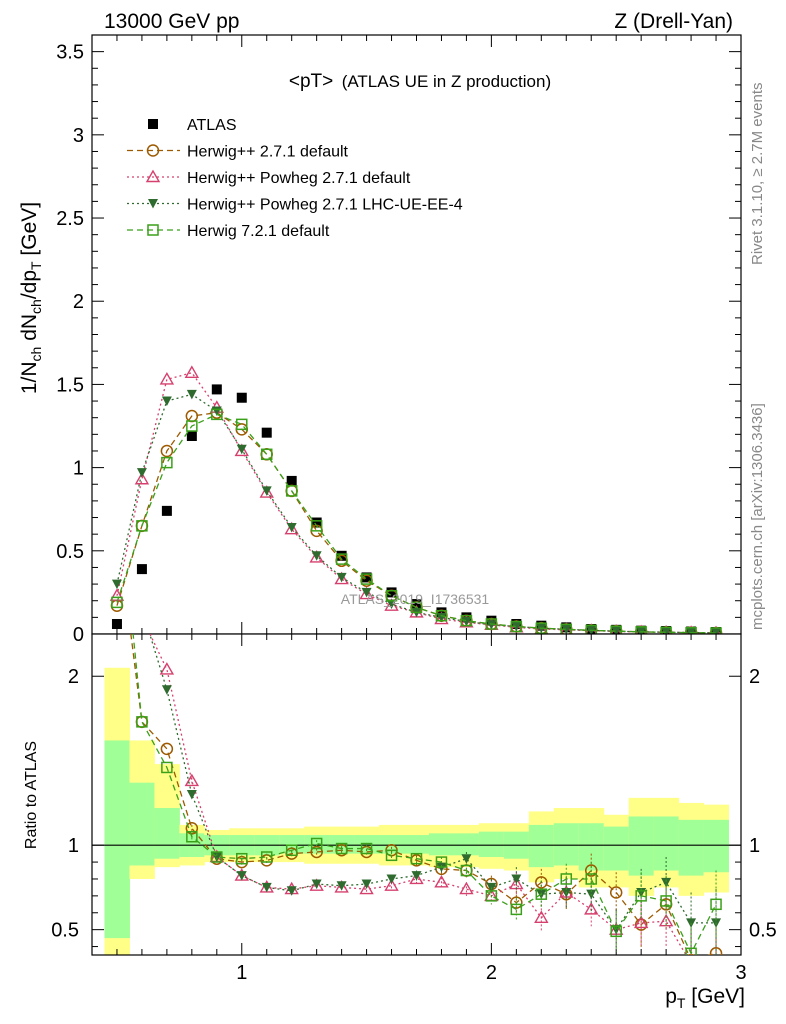 The image size is (786, 1024). Describe the element at coordinates (241, 973) in the screenshot. I see `x-tick-label: 1` at that location.